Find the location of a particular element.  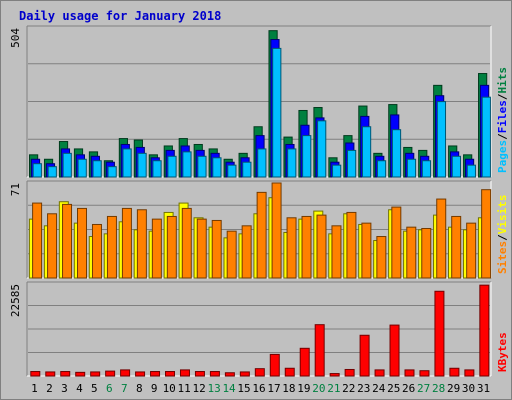

day-label-19: 19 is located at coordinates (303, 388).